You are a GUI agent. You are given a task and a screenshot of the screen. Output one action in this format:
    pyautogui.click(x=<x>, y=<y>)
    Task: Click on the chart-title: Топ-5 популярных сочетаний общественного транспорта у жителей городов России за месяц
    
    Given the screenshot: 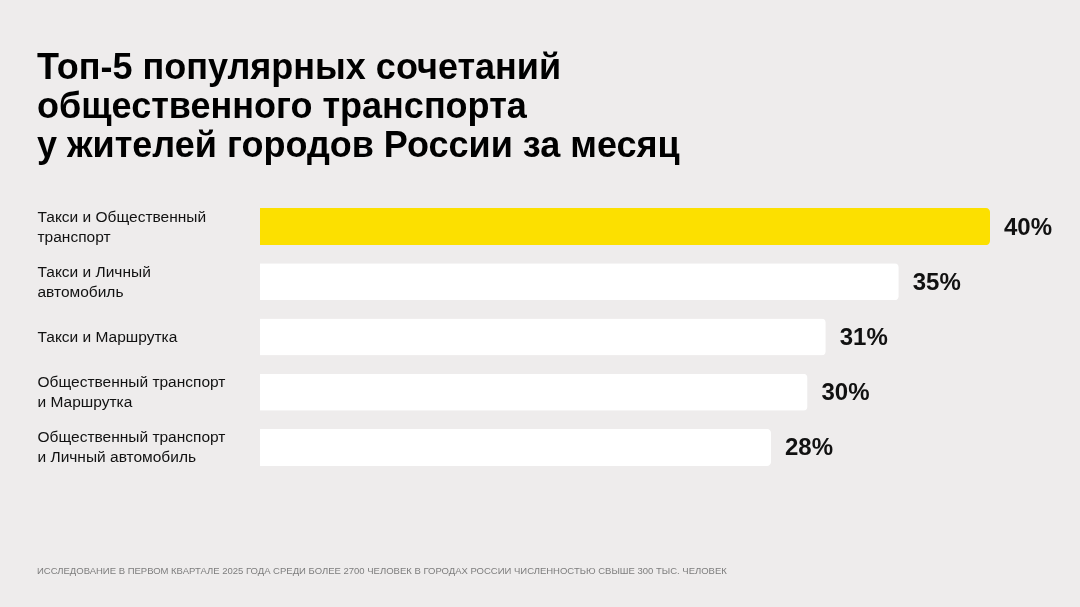 What is the action you would take?
    pyautogui.click(x=358, y=105)
    